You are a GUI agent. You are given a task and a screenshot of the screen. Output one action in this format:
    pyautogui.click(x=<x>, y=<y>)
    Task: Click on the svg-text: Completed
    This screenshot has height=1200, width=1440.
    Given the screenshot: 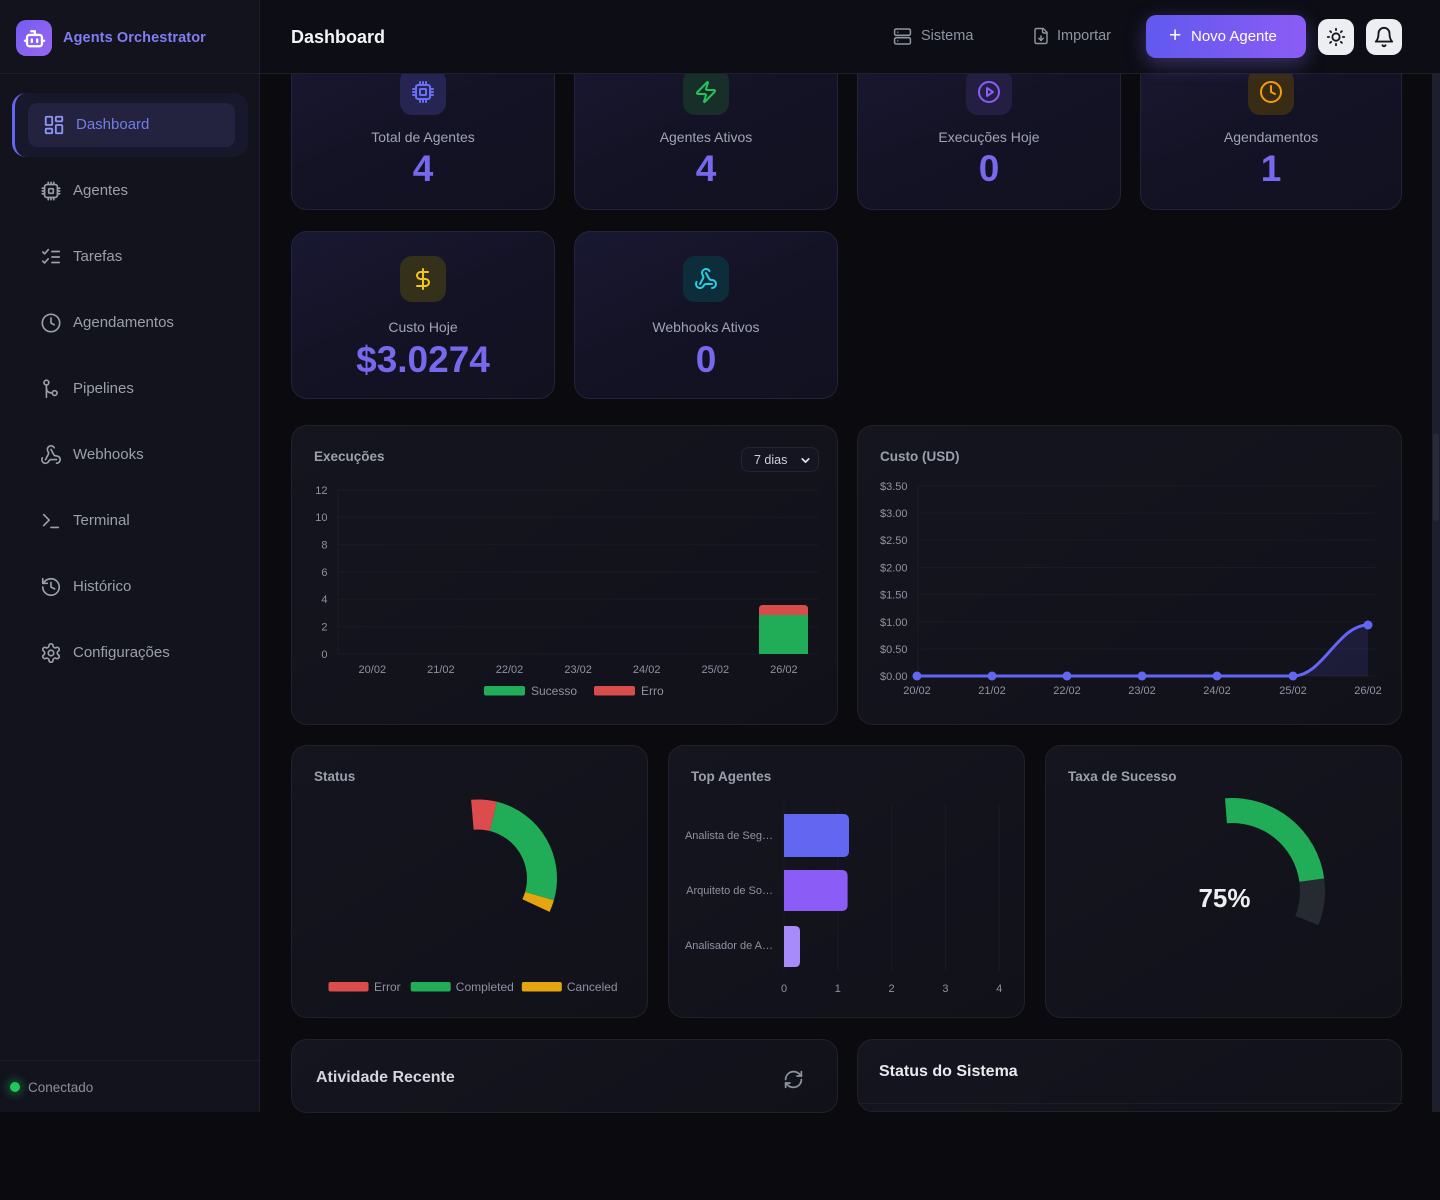 What is the action you would take?
    pyautogui.click(x=485, y=987)
    